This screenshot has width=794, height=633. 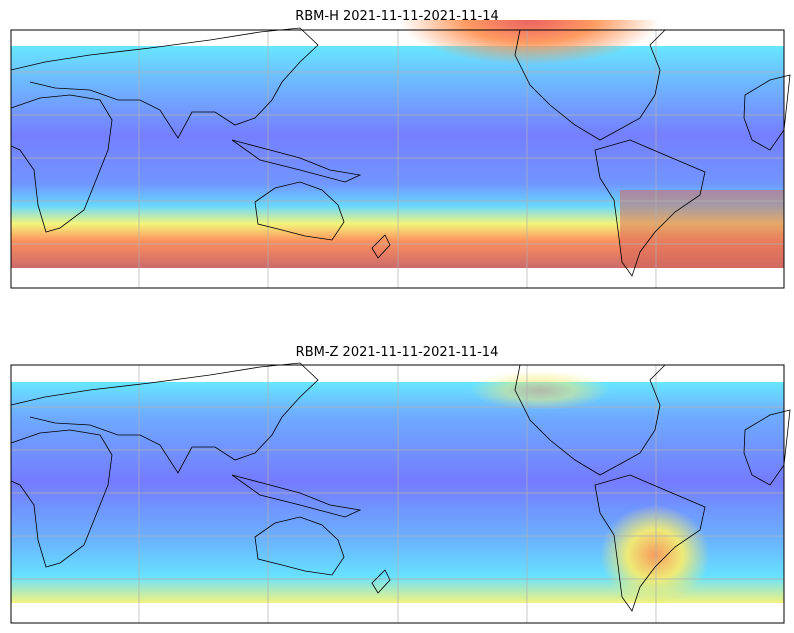 What do you see at coordinates (397, 352) in the screenshot?
I see `panel-title: RBM-Z 2021-11-11-2021-11-14` at bounding box center [397, 352].